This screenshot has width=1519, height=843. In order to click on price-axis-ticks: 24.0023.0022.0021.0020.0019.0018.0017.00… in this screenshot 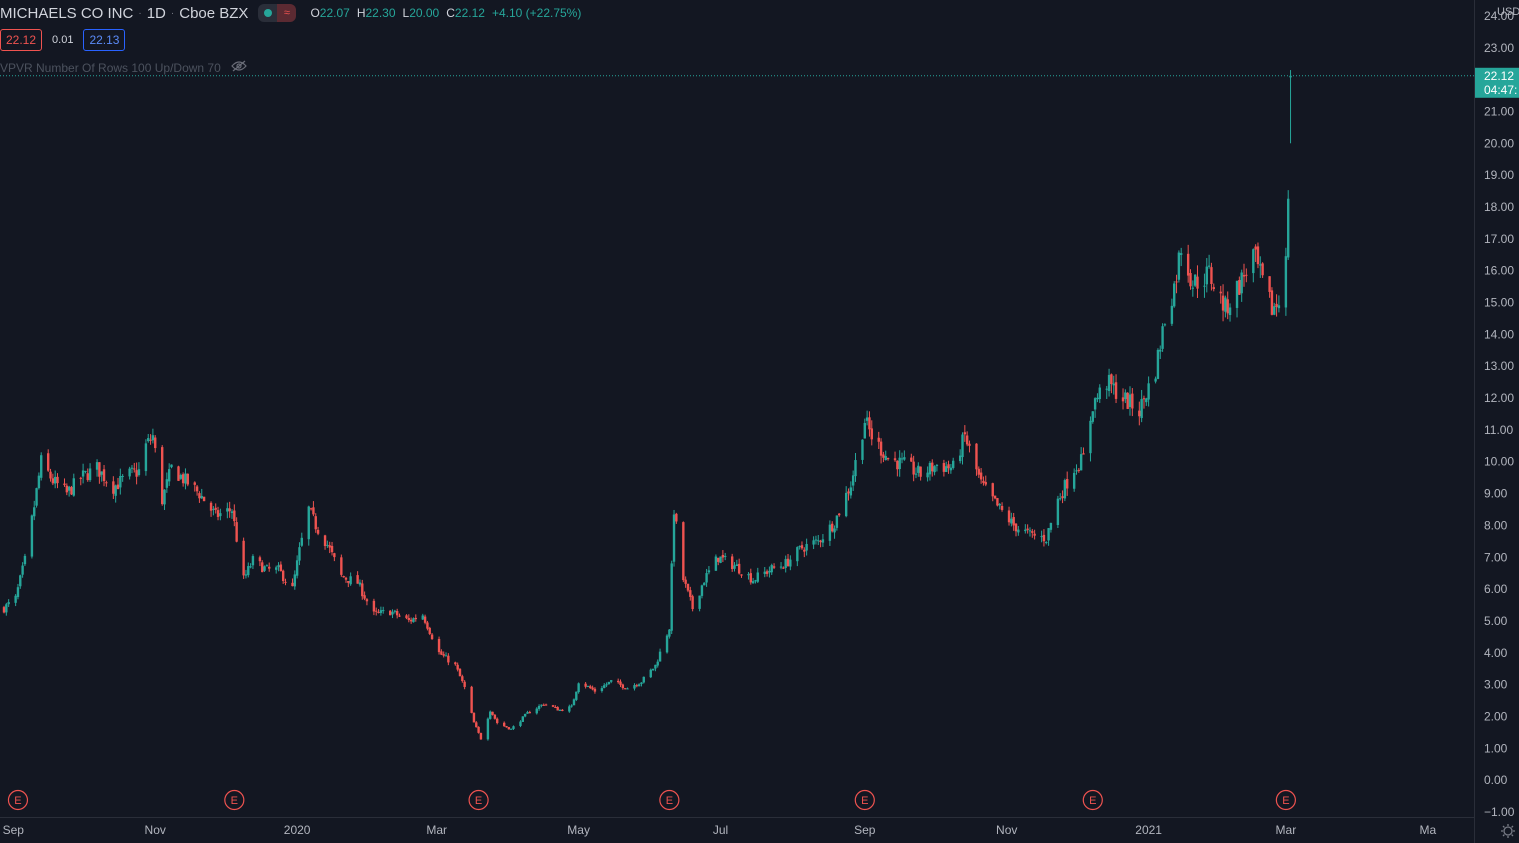, I will do `click(1499, 414)`.